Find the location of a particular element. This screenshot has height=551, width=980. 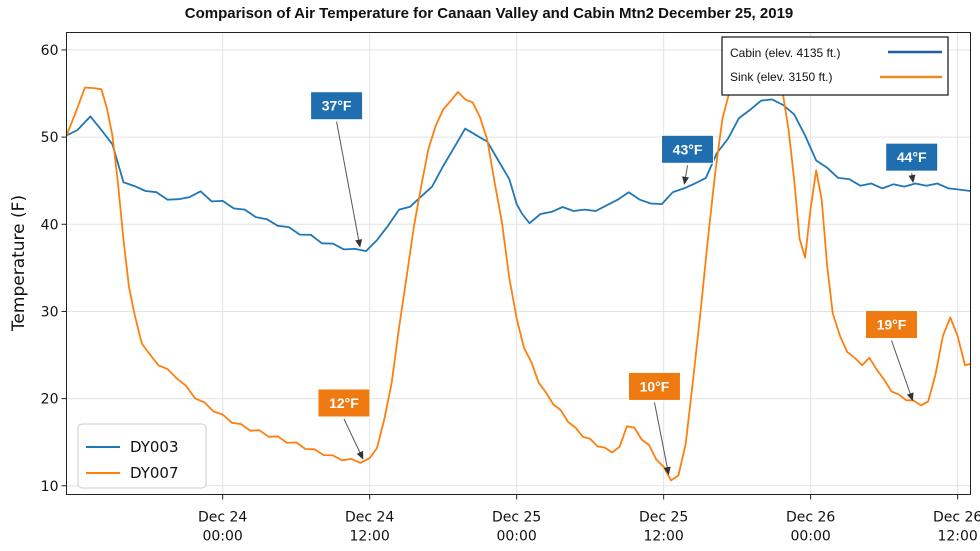

y-axis-label: Temperature (F) is located at coordinates (19, 263).